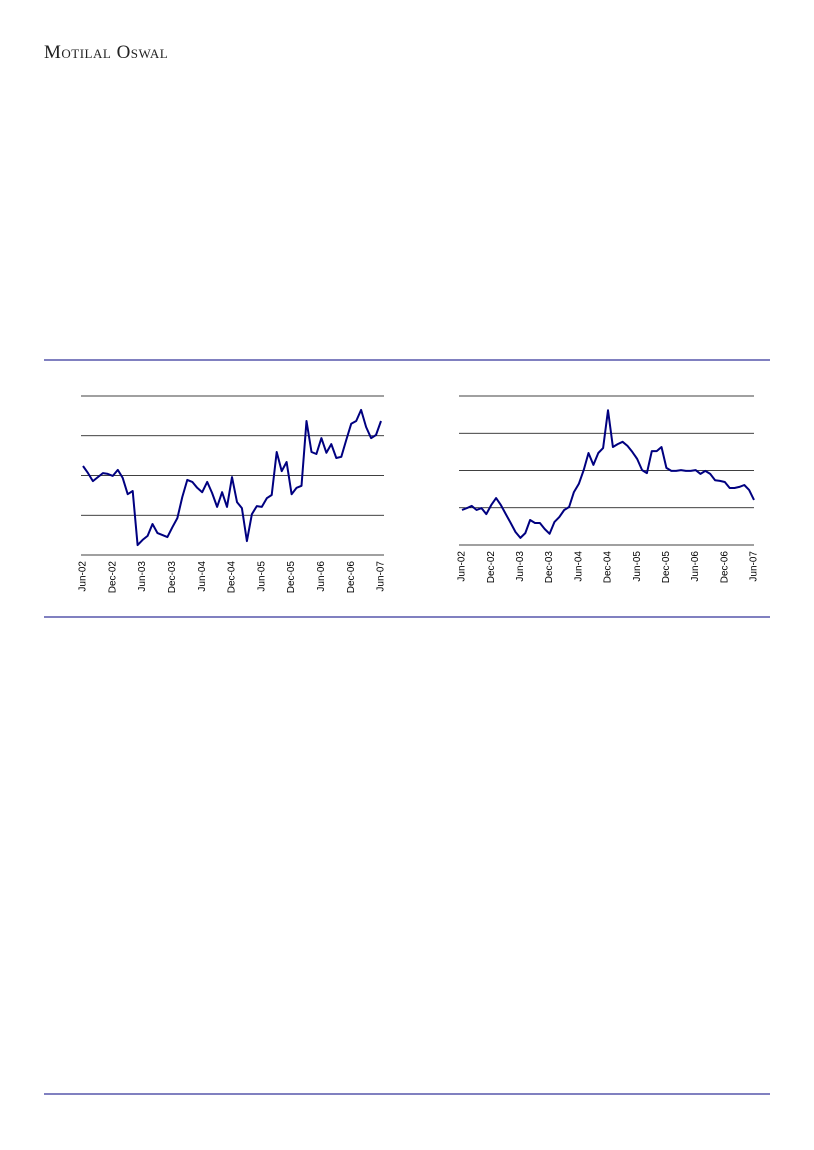 The height and width of the screenshot is (1150, 814). What do you see at coordinates (106, 52) in the screenshot?
I see `brand: Motilal Oswal` at bounding box center [106, 52].